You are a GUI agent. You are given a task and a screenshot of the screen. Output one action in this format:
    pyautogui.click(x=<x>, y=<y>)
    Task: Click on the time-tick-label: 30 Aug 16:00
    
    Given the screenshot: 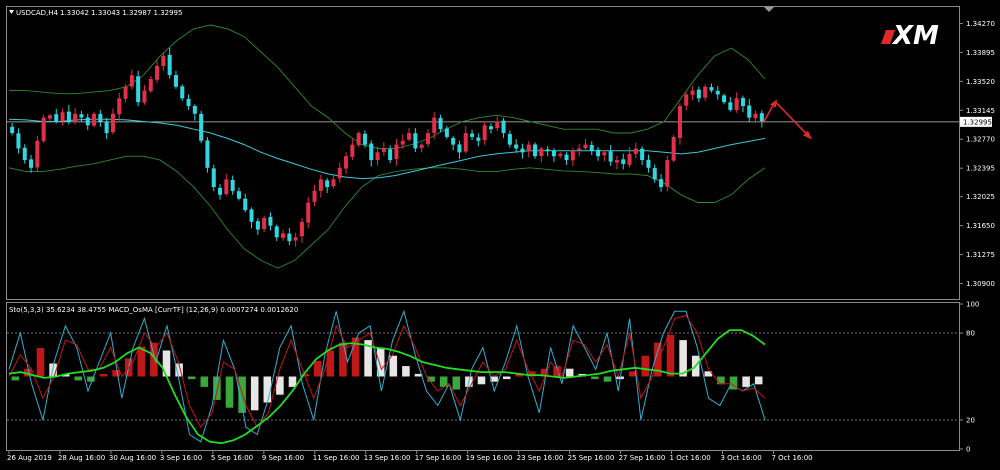 What is the action you would take?
    pyautogui.click(x=132, y=458)
    